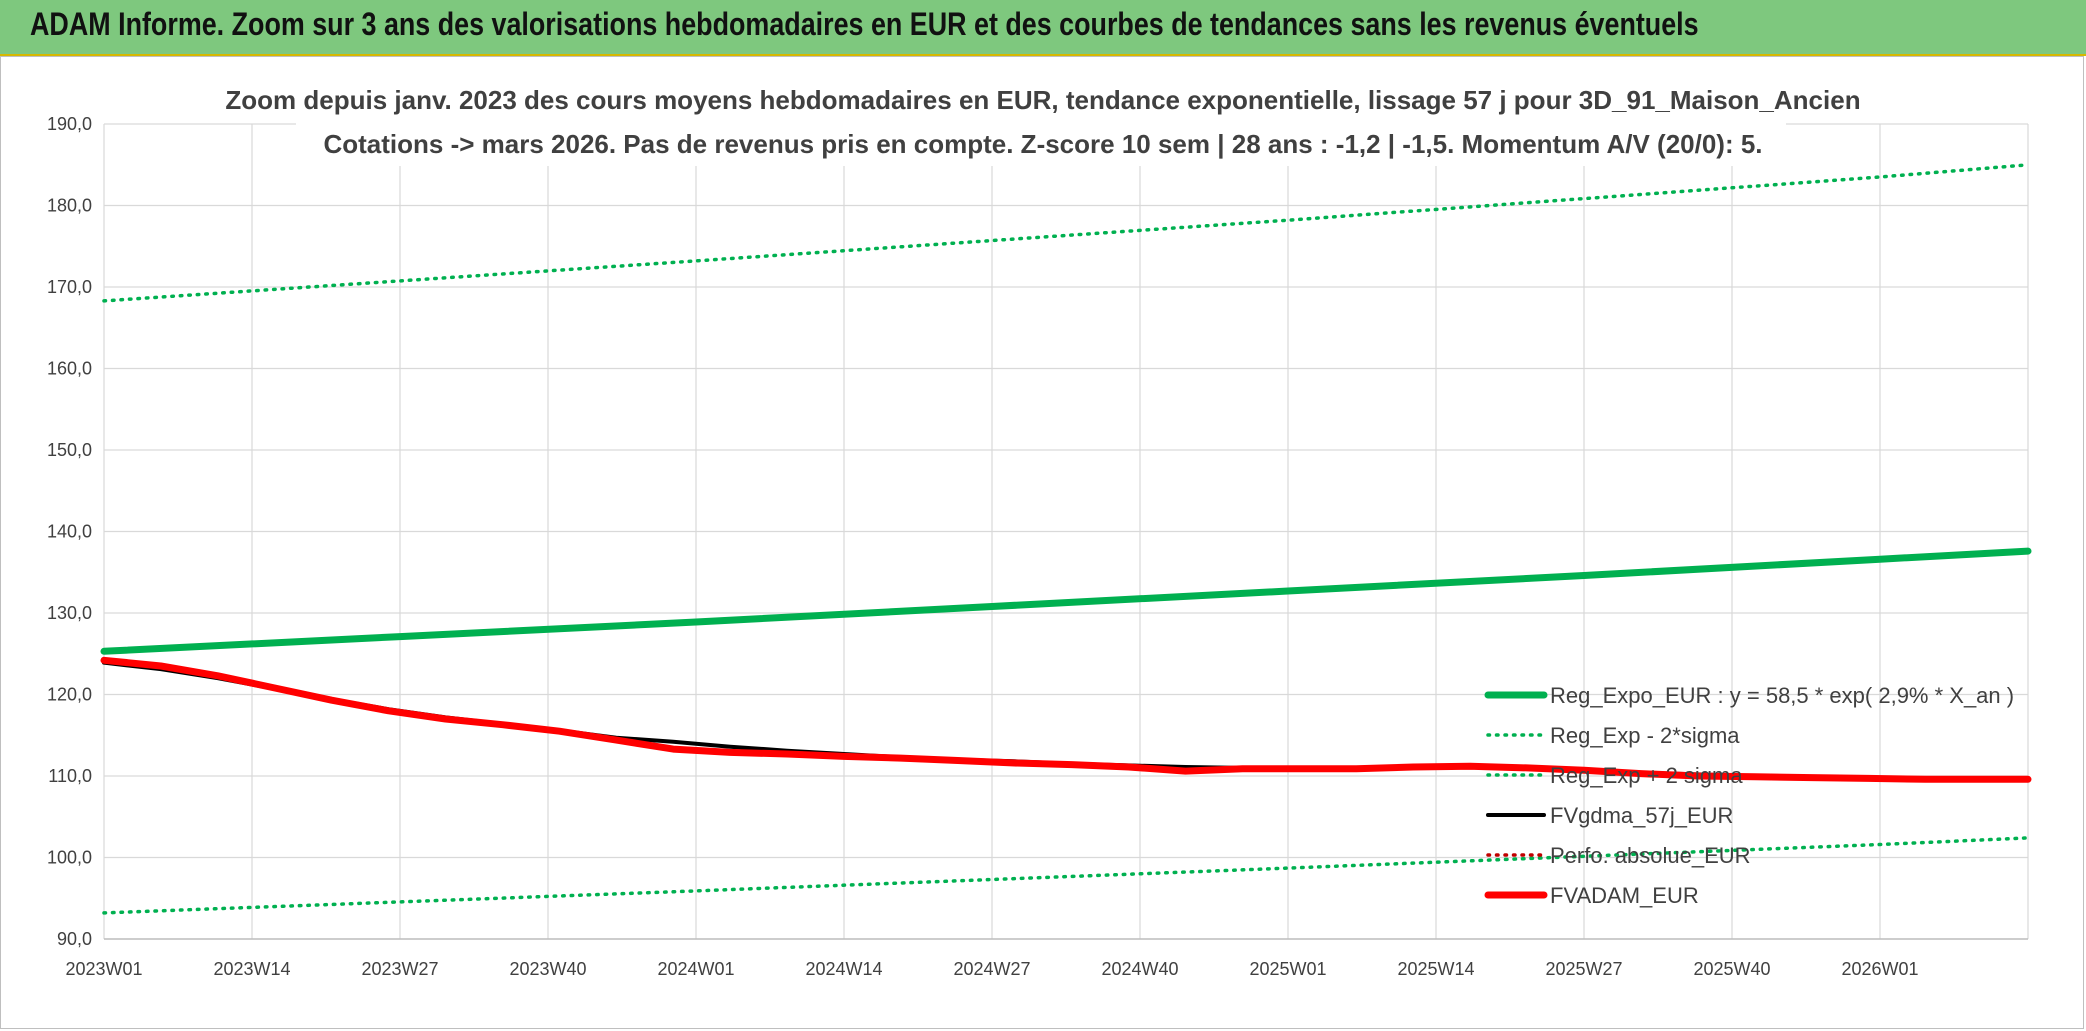 This screenshot has width=2086, height=1031. I want to click on x-tick-label: 2024W01, so click(695, 969).